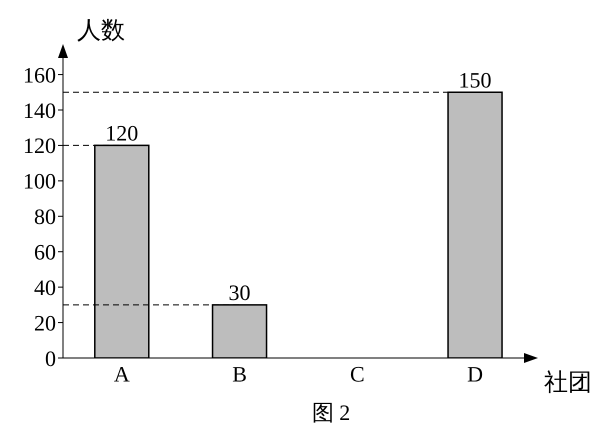 This screenshot has width=602, height=437. Describe the element at coordinates (39, 181) in the screenshot. I see `y-tick-label: 100` at that location.